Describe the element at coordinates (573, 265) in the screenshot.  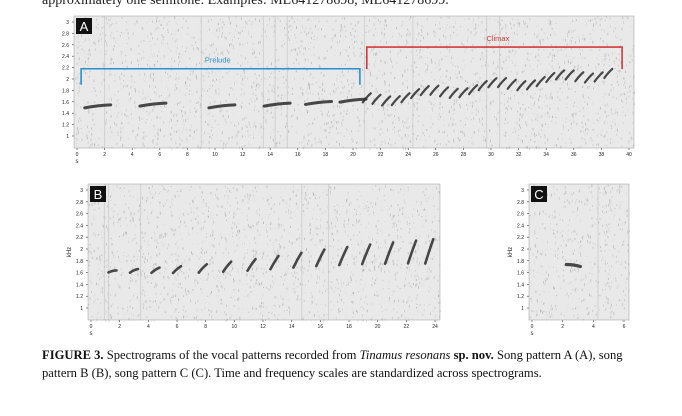
I see `pattern-c-note` at that location.